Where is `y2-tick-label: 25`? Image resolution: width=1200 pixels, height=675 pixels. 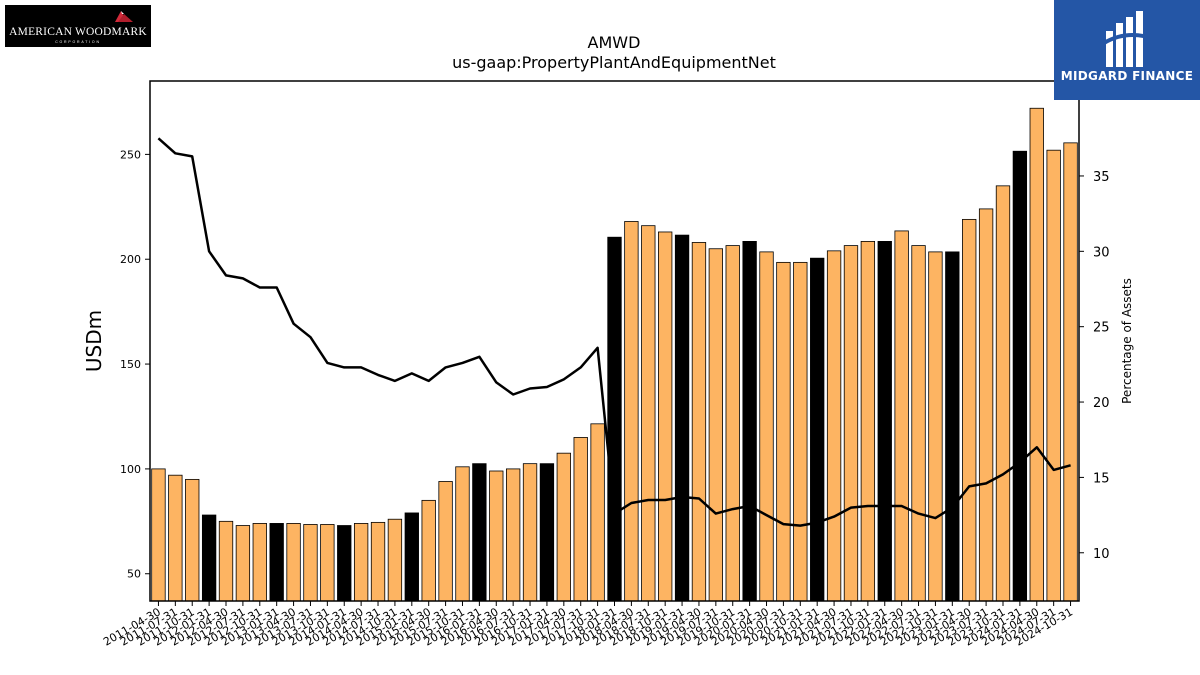
y2-tick-label: 25 is located at coordinates (1101, 328).